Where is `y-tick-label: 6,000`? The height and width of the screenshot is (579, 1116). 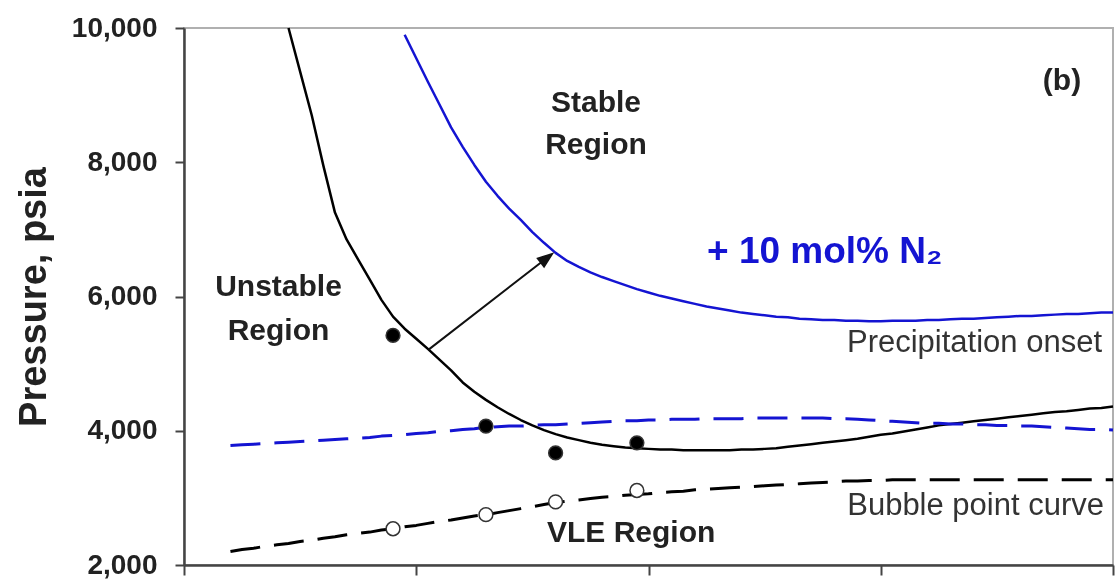 y-tick-label: 6,000 is located at coordinates (122, 295).